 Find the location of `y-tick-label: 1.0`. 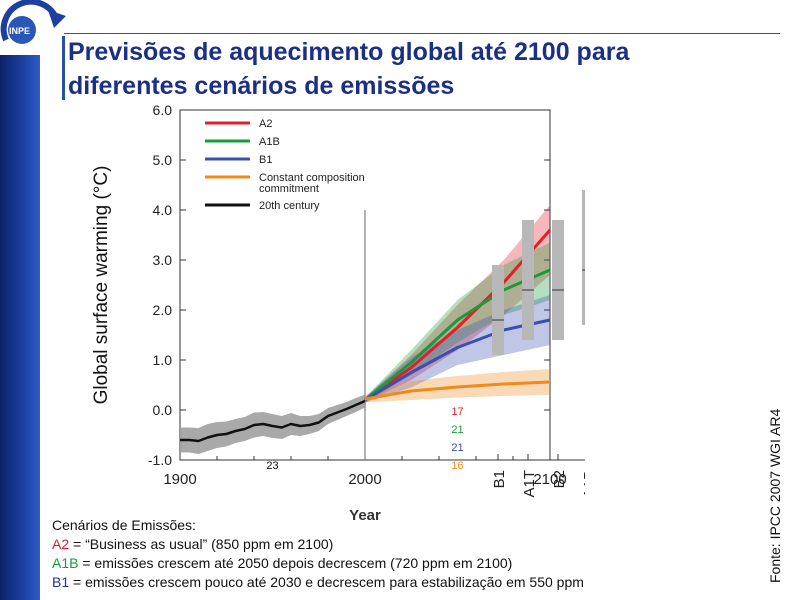

y-tick-label: 1.0 is located at coordinates (163, 360).